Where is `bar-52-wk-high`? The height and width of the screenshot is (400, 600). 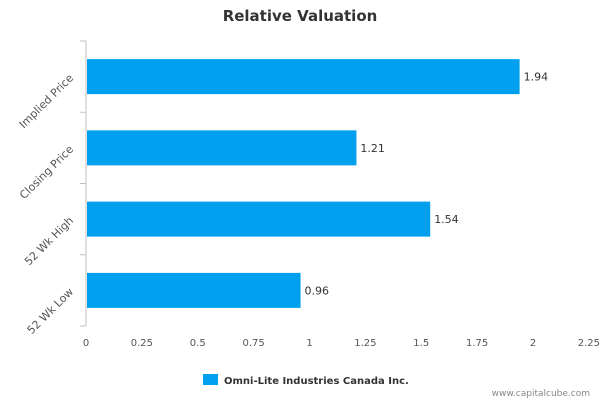 bar-52-wk-high is located at coordinates (259, 219).